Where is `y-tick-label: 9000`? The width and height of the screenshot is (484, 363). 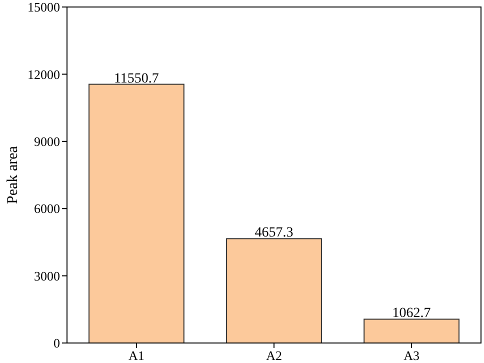 y-tick-label: 9000 is located at coordinates (47, 141).